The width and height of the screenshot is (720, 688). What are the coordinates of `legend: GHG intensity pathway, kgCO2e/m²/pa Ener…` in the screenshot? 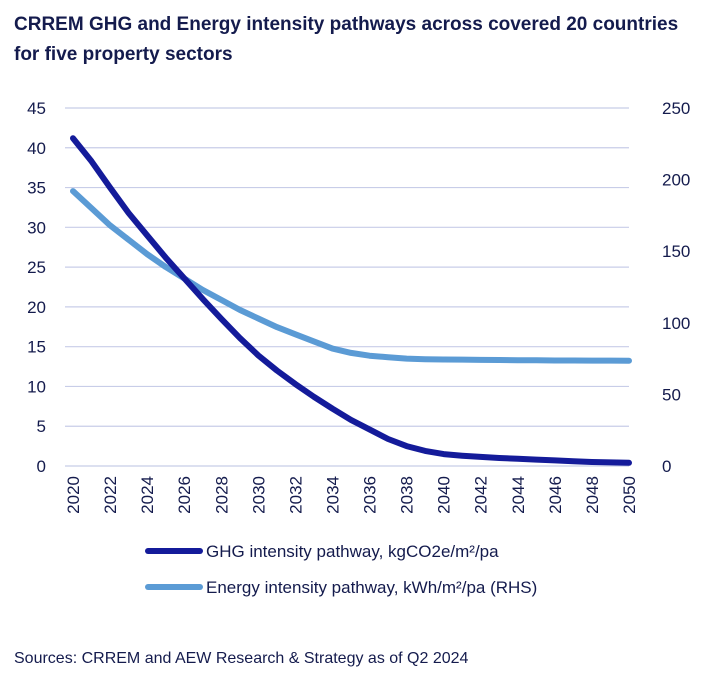 It's located at (341, 569).